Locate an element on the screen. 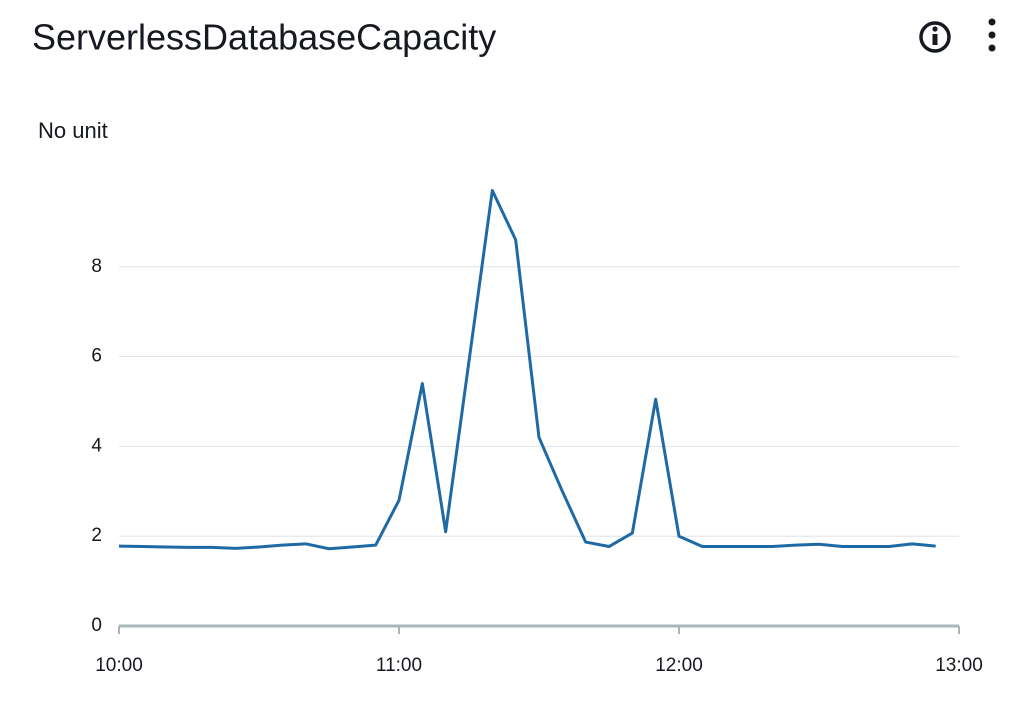  x-tick-label: 11:00 is located at coordinates (399, 665).